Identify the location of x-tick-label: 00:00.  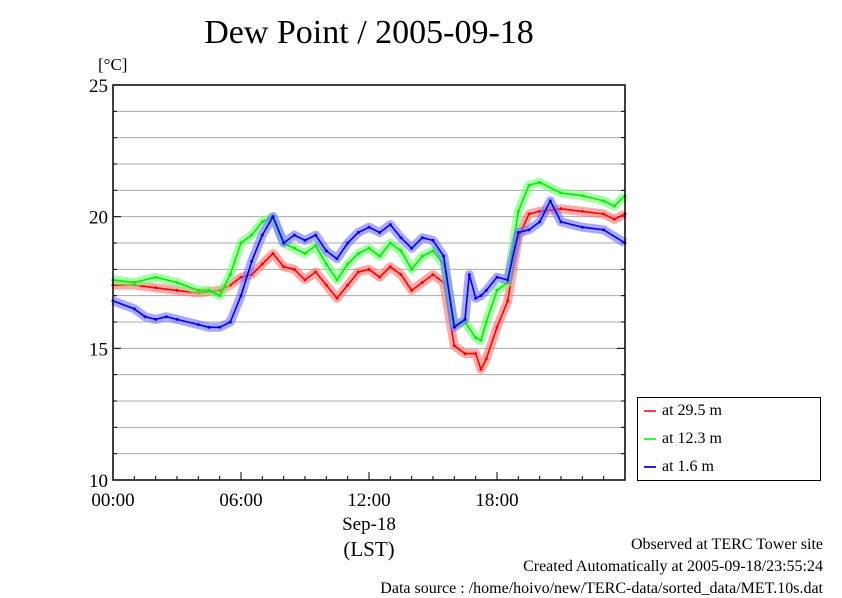
(112, 500).